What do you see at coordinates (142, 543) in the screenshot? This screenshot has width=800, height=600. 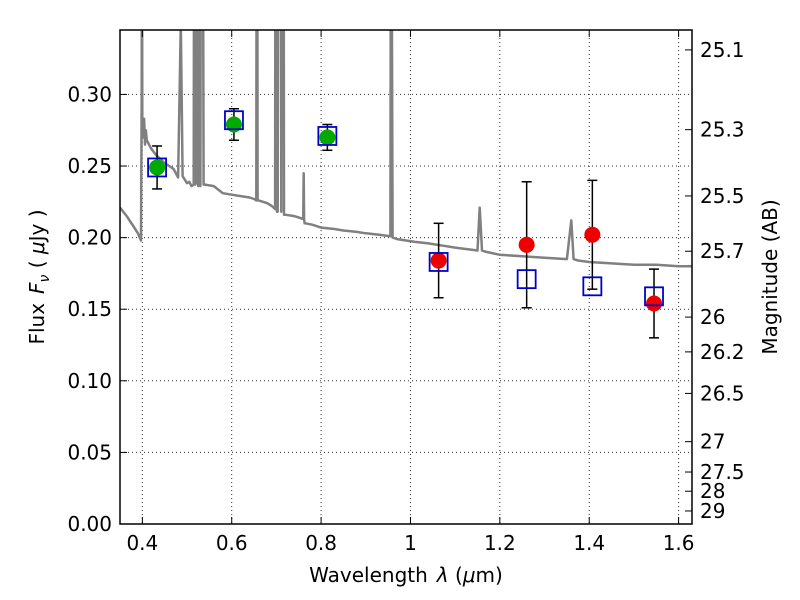 I see `x-tick-label: 0.4` at bounding box center [142, 543].